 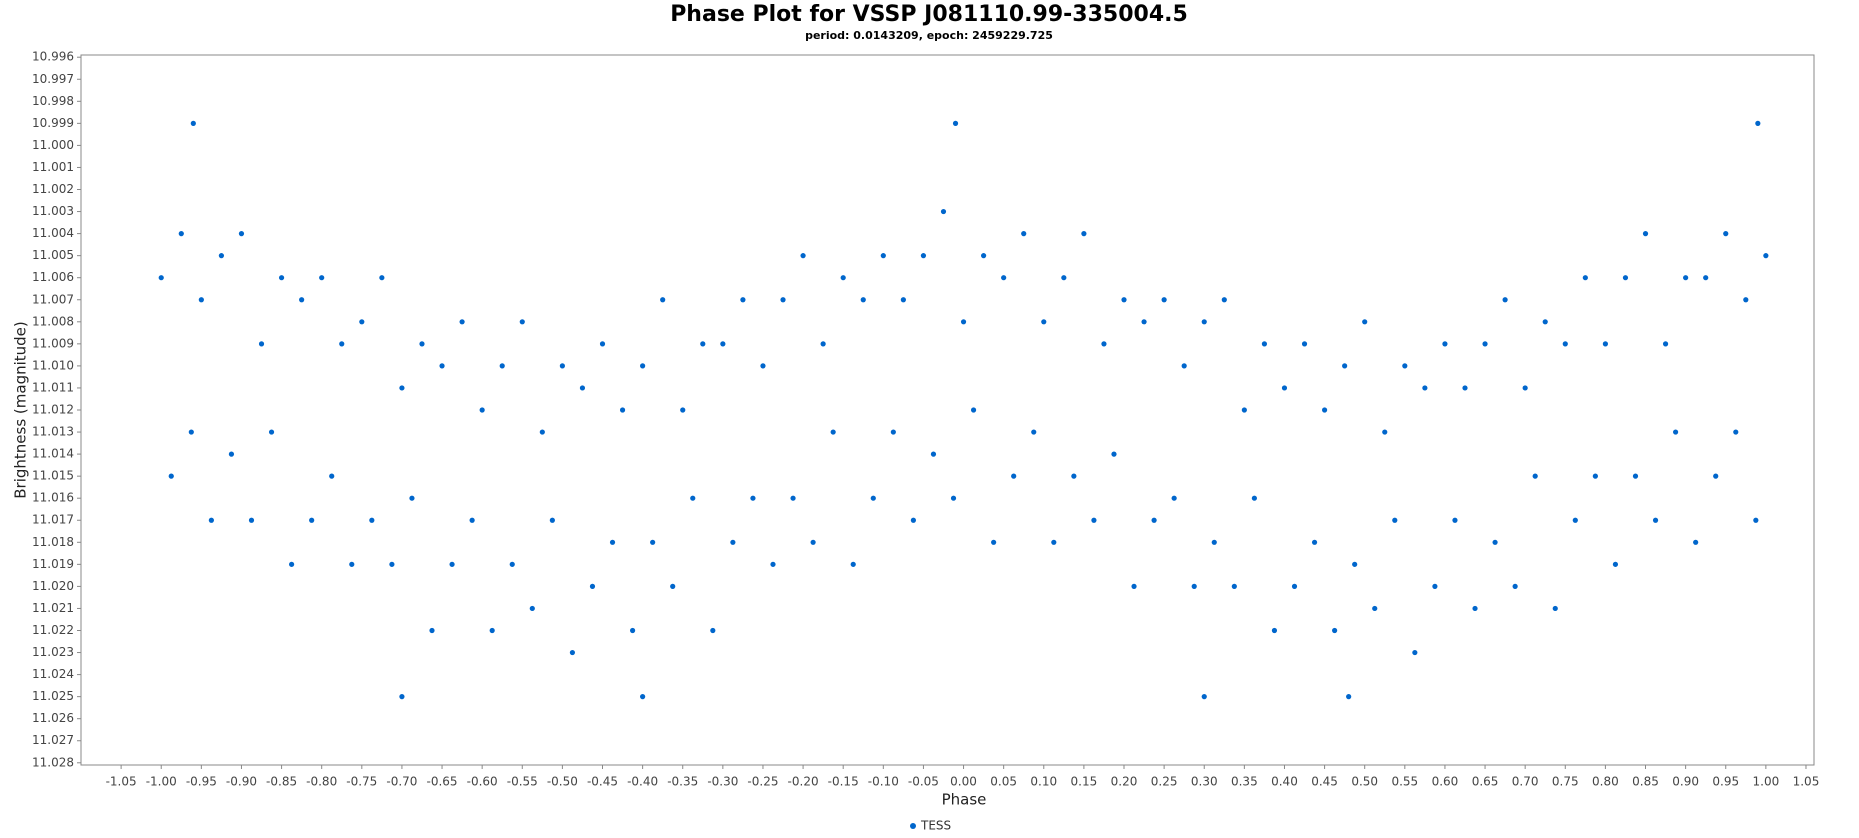 What do you see at coordinates (1043, 782) in the screenshot?
I see `x-tick-label: 0.10` at bounding box center [1043, 782].